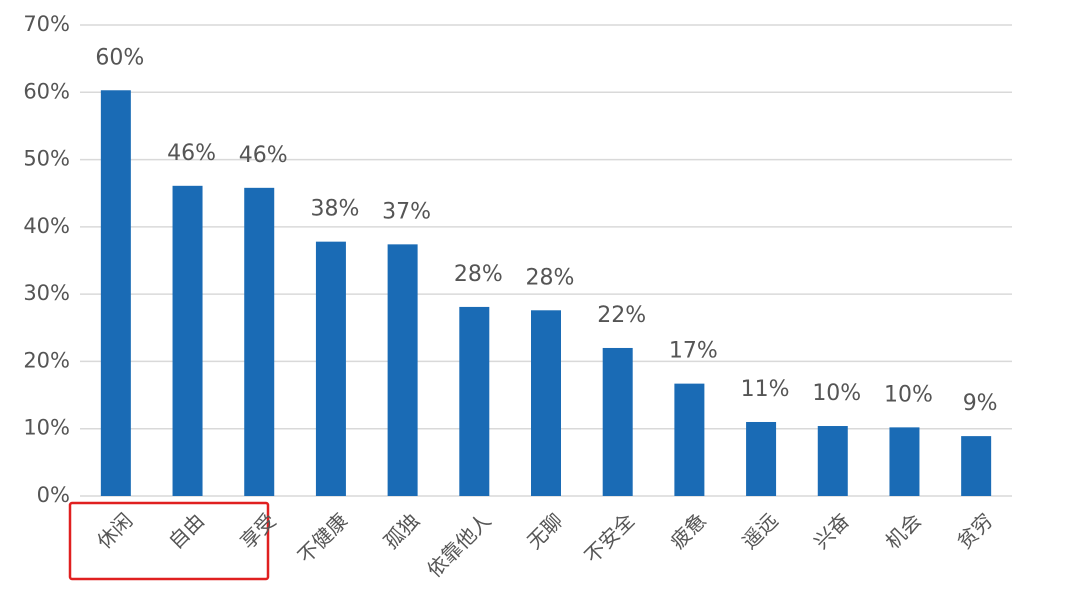 The image size is (1080, 590). Describe the element at coordinates (693, 351) in the screenshot. I see `value-label: 17%` at that location.